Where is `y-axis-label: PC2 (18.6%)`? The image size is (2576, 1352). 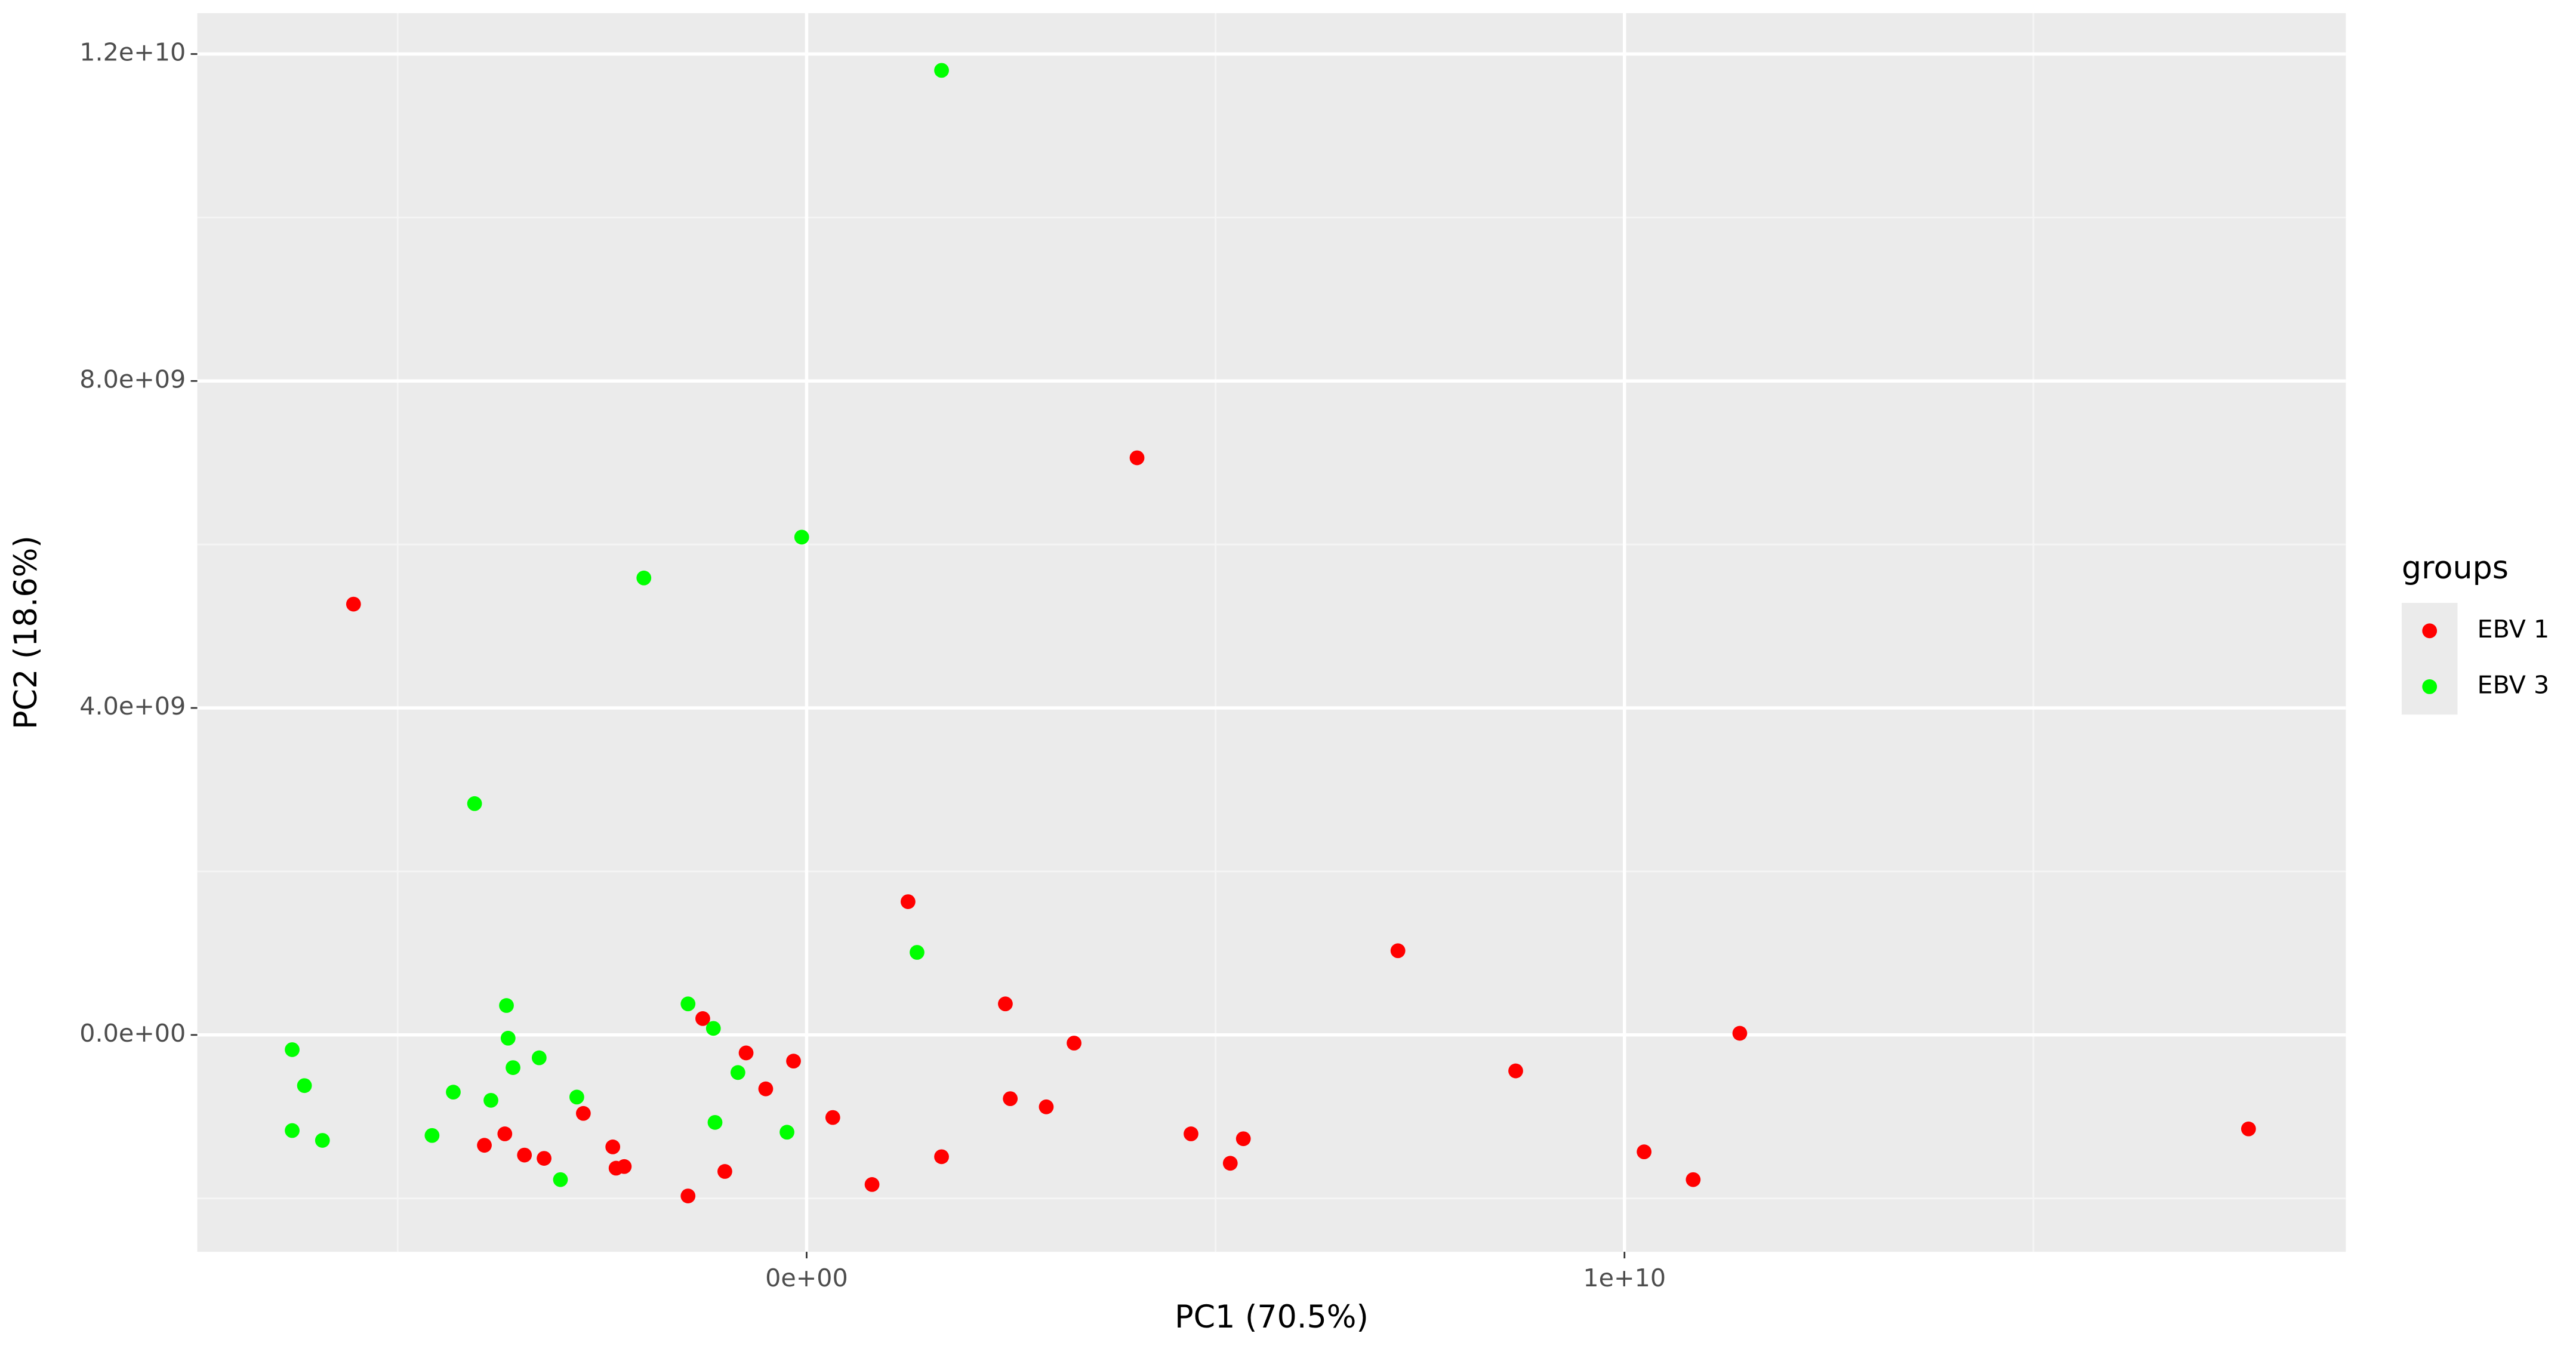
y-axis-label: PC2 (18.6%) is located at coordinates (26, 632).